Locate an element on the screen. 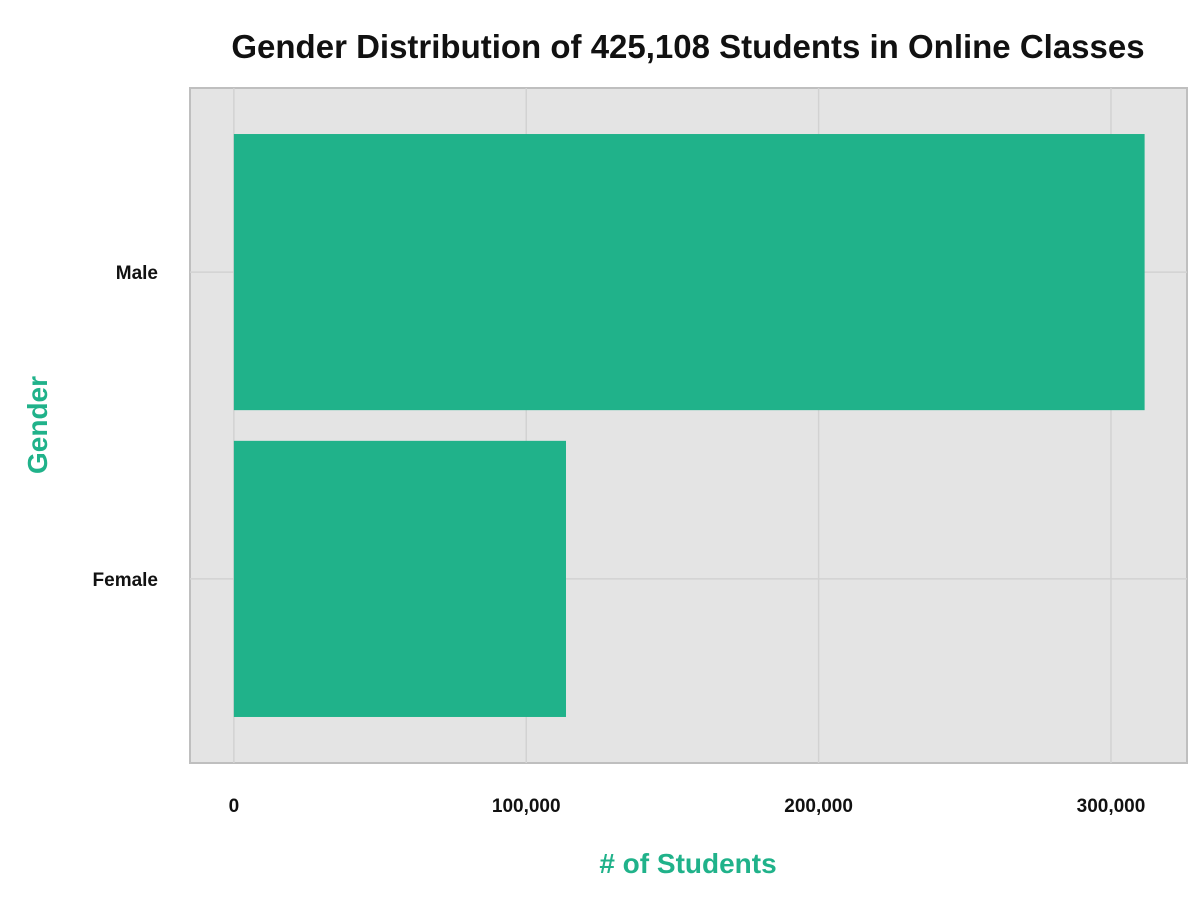  x-tick-label: 200,000 is located at coordinates (818, 806).